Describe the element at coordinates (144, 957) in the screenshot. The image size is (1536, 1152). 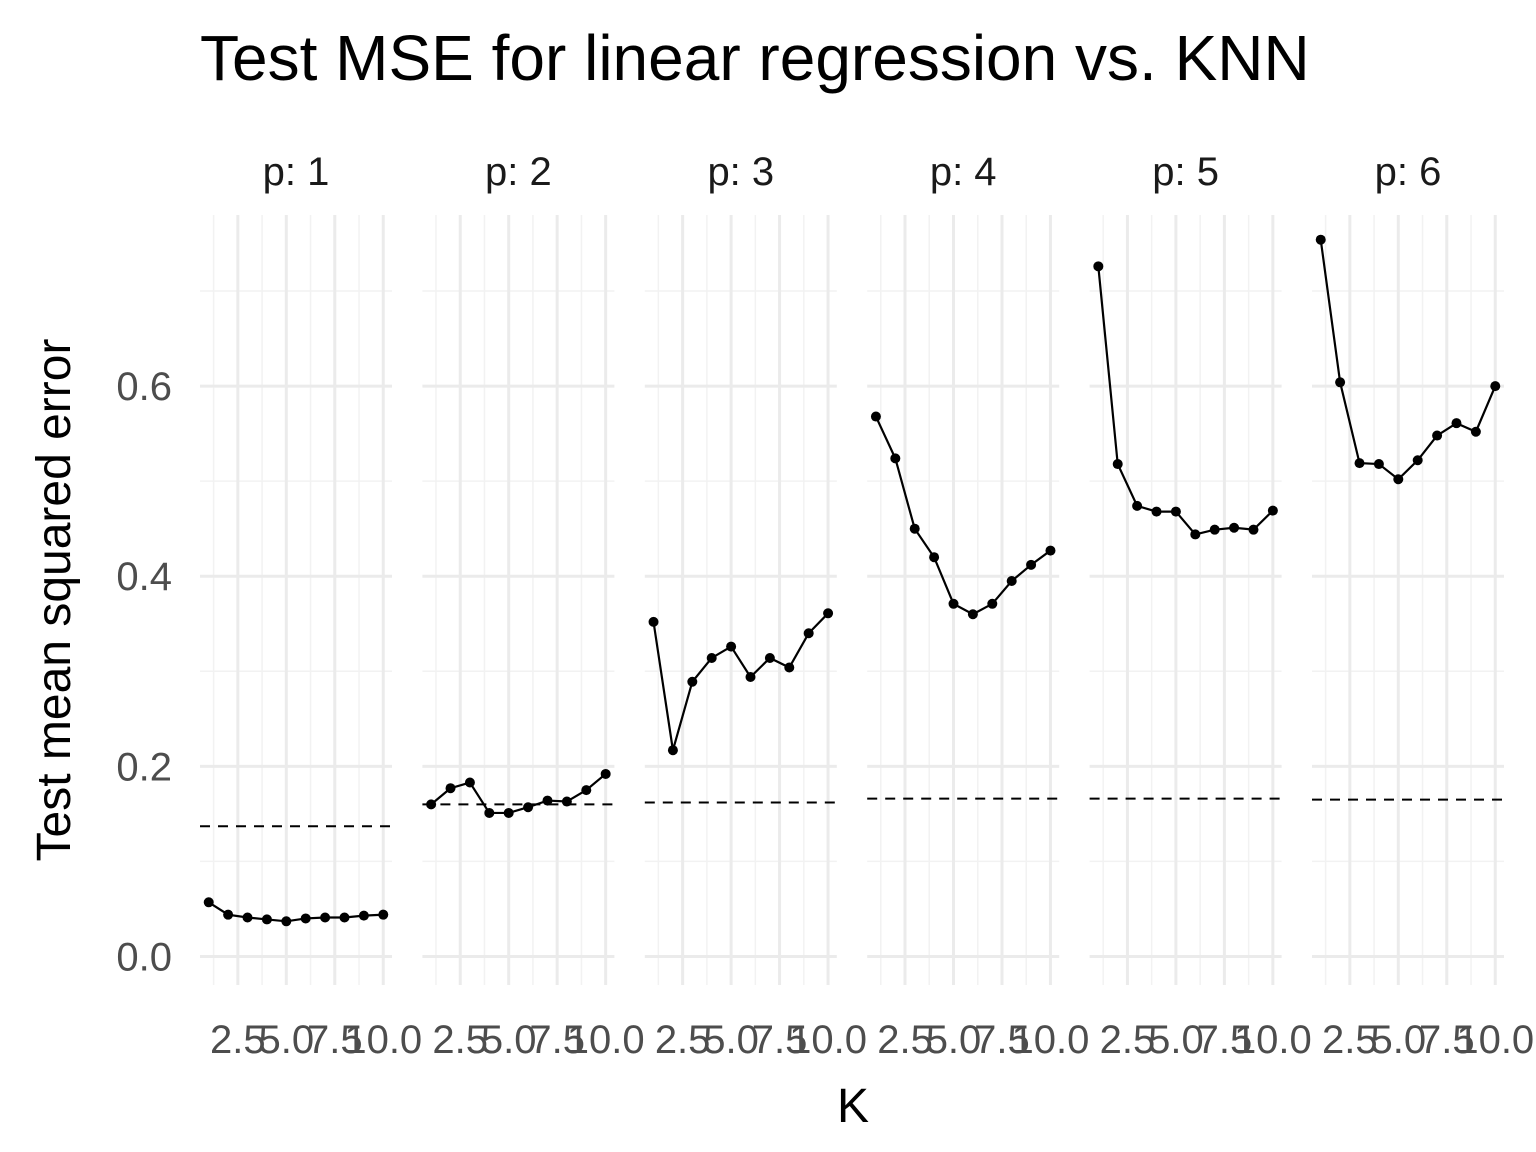
I see `y-tick-label: 0.0` at that location.